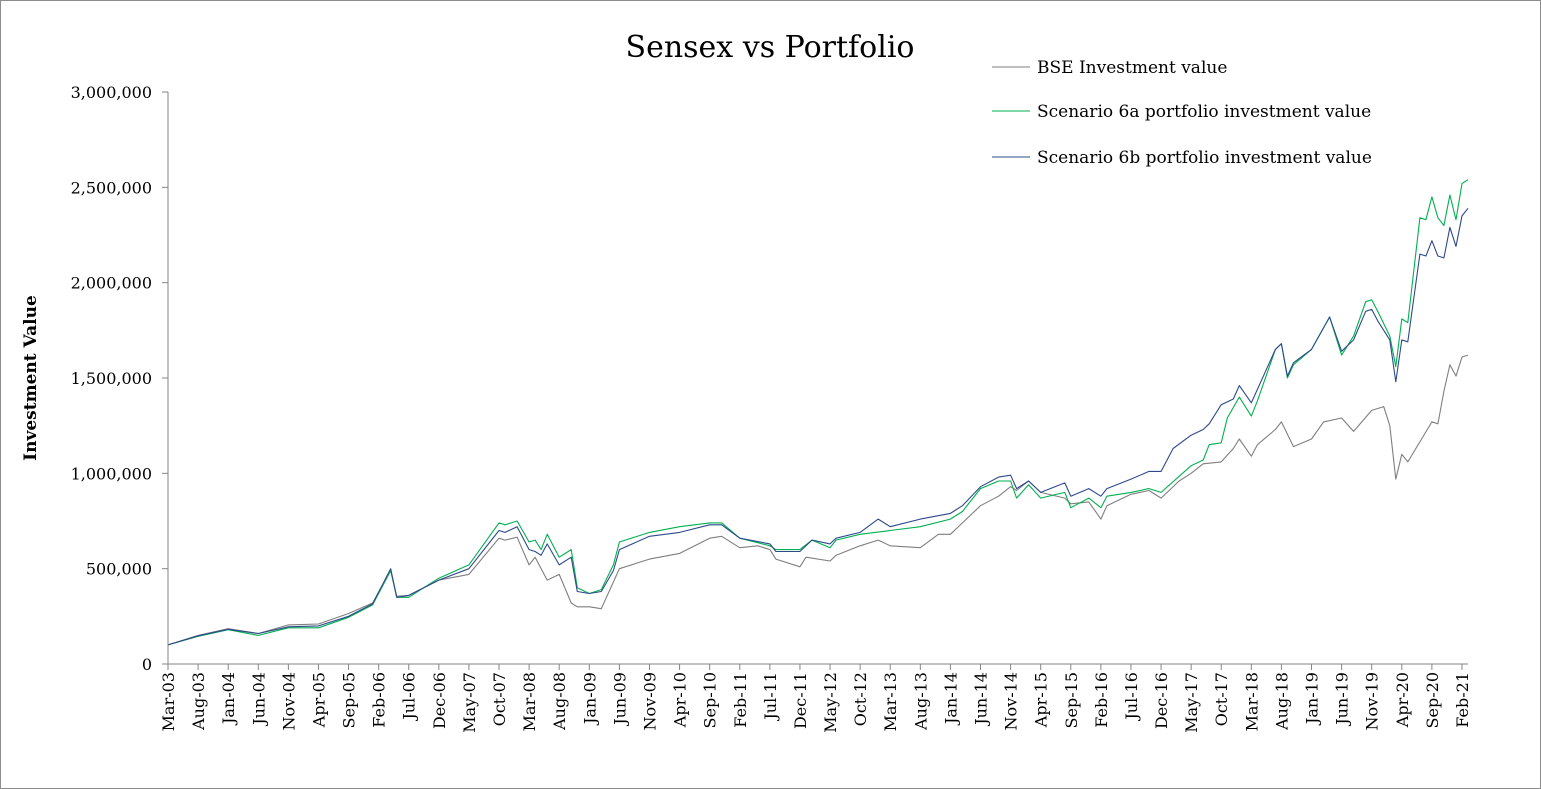  Describe the element at coordinates (1204, 112) in the screenshot. I see `legend-label: Scenario 6a portfolio investment value` at that location.